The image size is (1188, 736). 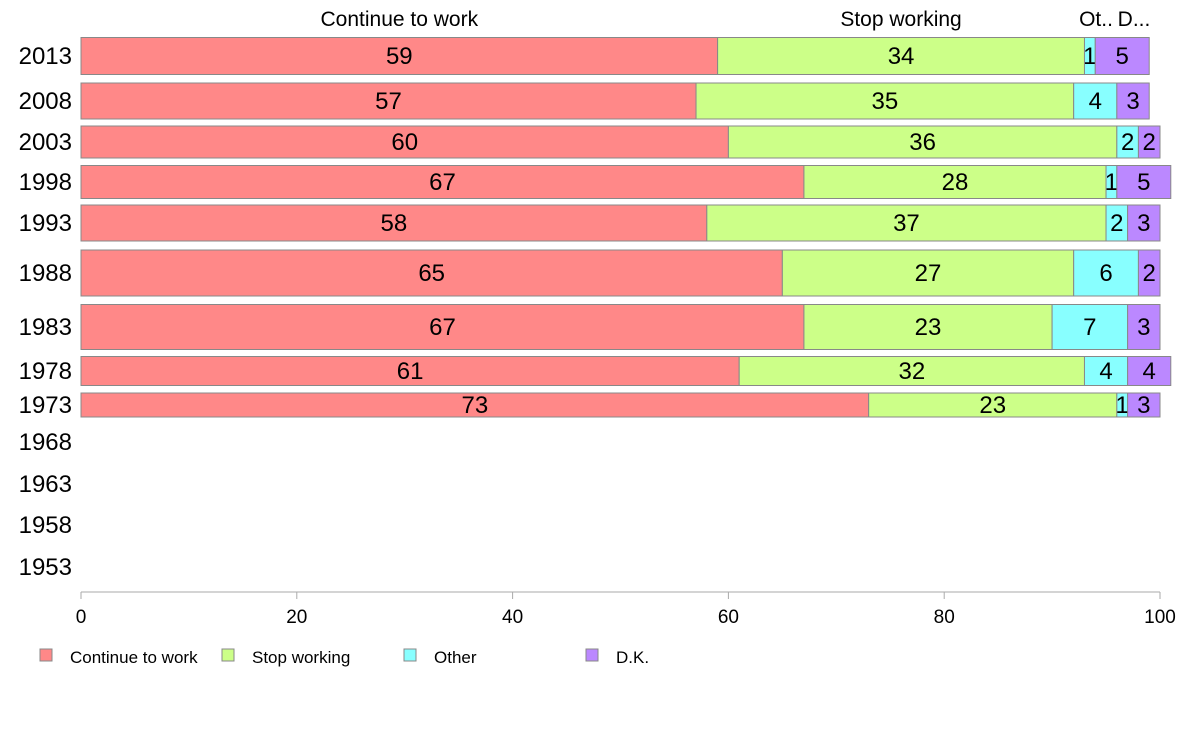 What do you see at coordinates (81, 617) in the screenshot?
I see `x-tick-label-0: 0` at bounding box center [81, 617].